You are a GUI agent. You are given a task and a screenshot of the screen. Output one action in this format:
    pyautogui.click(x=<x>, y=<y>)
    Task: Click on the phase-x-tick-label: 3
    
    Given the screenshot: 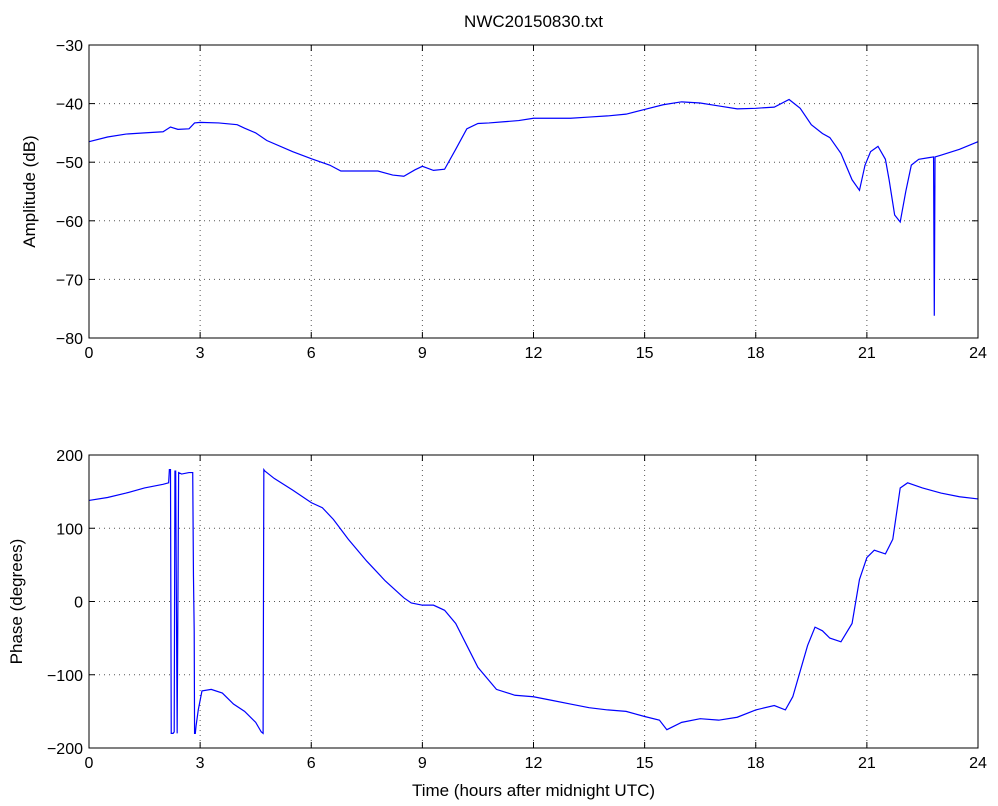 What is the action you would take?
    pyautogui.click(x=200, y=763)
    